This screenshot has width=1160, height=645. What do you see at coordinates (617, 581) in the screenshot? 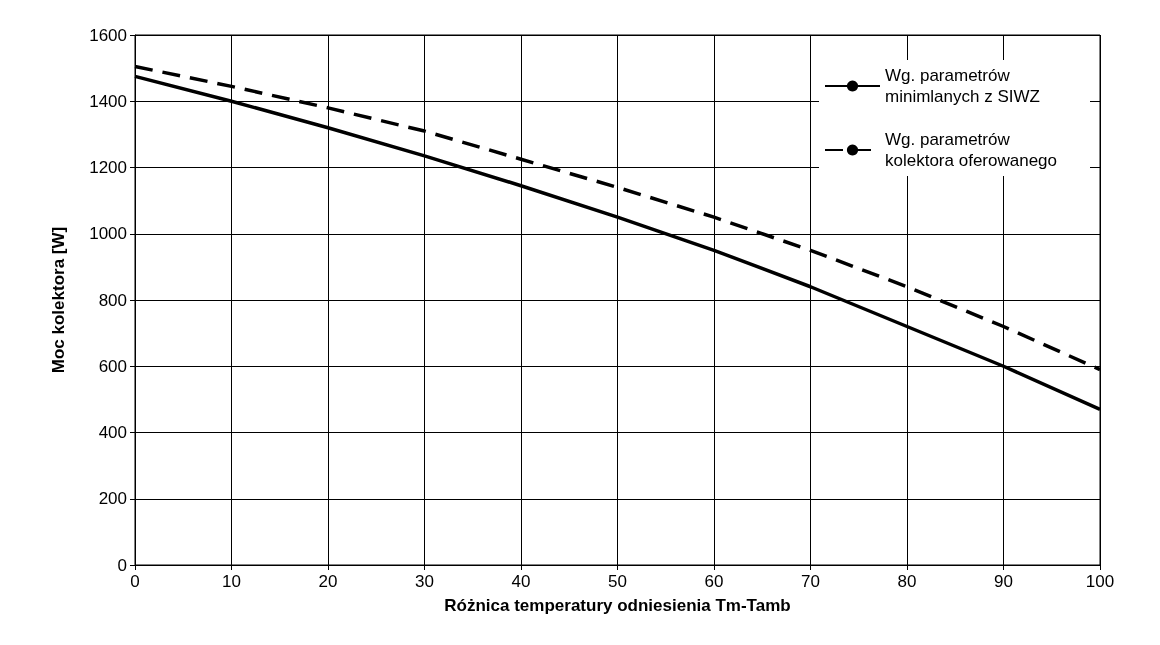
I see `x-tick-label: 50` at bounding box center [617, 581].